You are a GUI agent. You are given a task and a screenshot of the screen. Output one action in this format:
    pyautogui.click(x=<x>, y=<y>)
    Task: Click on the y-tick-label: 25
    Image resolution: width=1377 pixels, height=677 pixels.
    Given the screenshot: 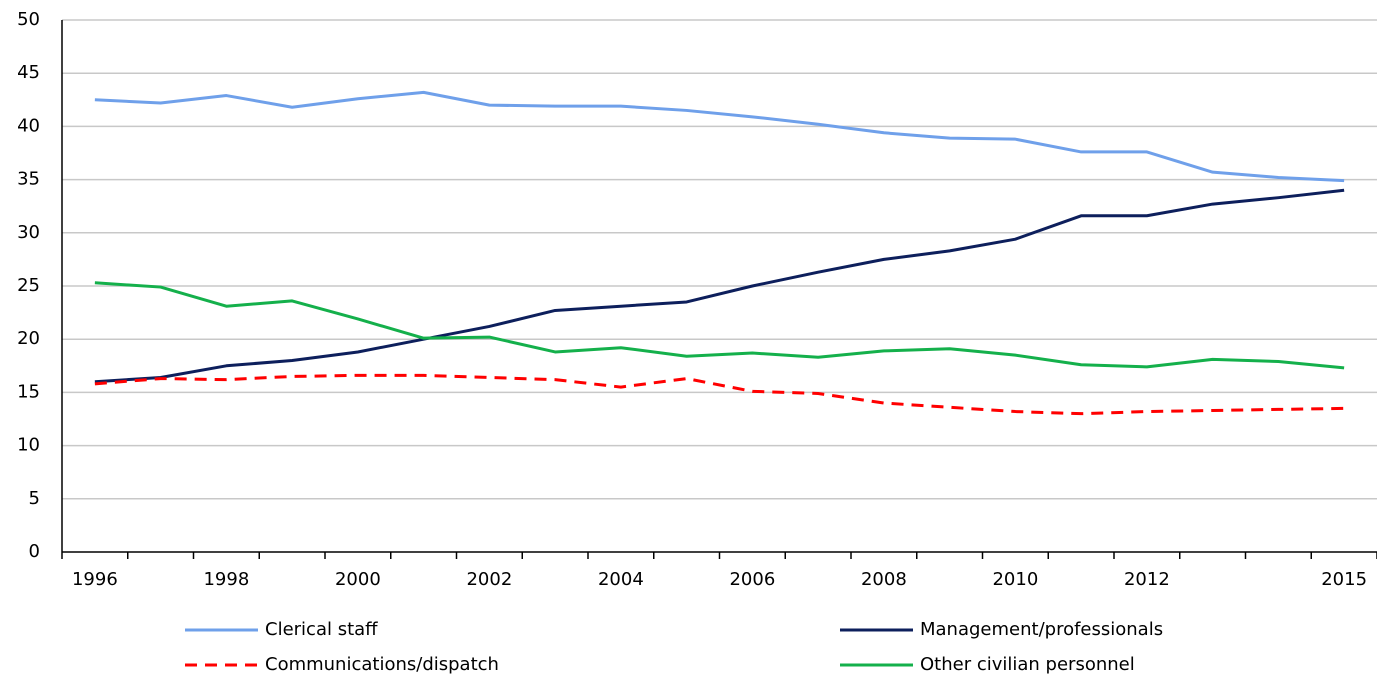 What is the action you would take?
    pyautogui.click(x=28, y=285)
    